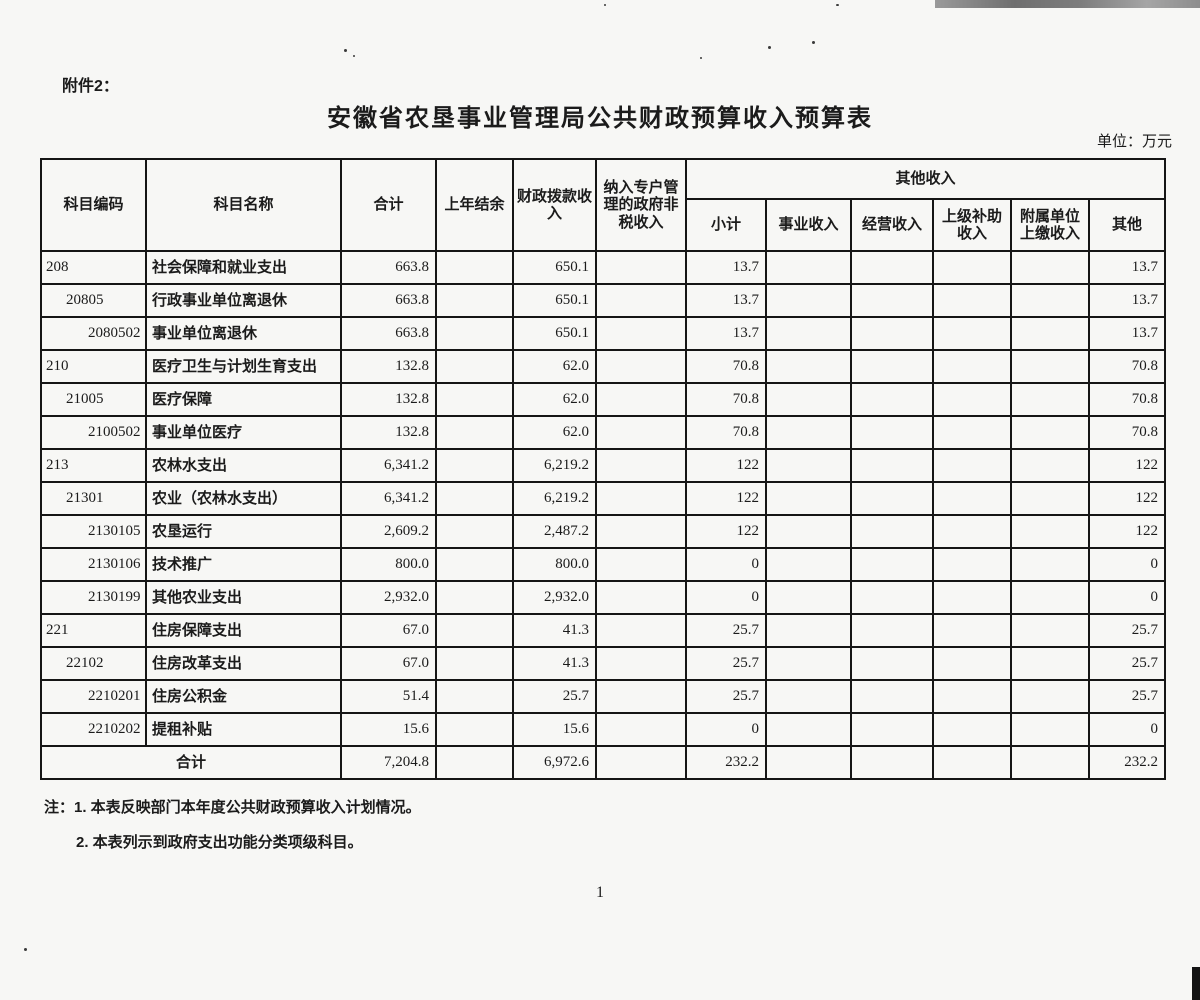 This screenshot has width=1200, height=1000. What do you see at coordinates (1134, 141) in the screenshot?
I see `unit-label: 单位：万元` at bounding box center [1134, 141].